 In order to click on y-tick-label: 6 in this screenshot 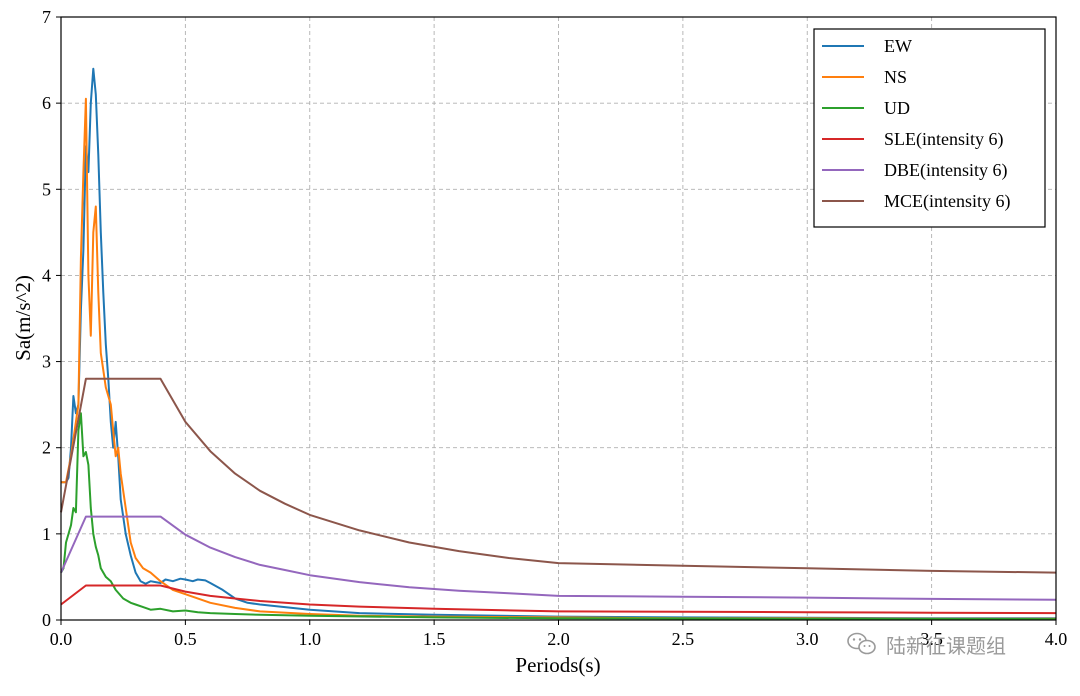, I will do `click(46, 103)`.